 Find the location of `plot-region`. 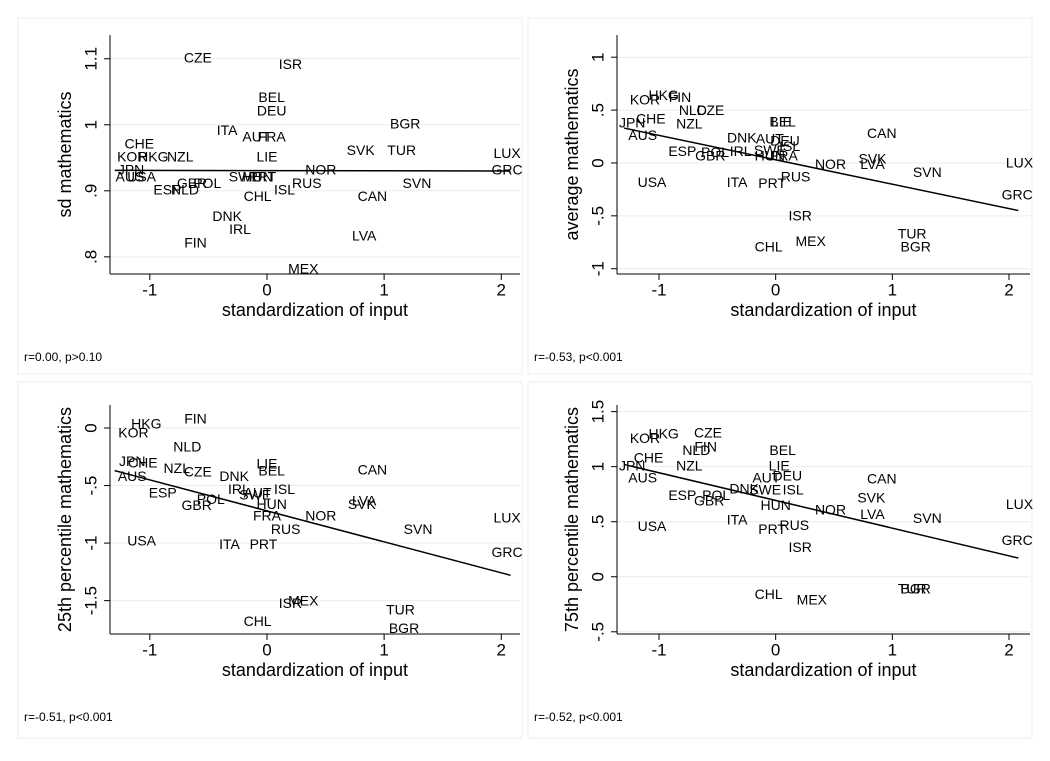

plot-region is located at coordinates (315, 519).